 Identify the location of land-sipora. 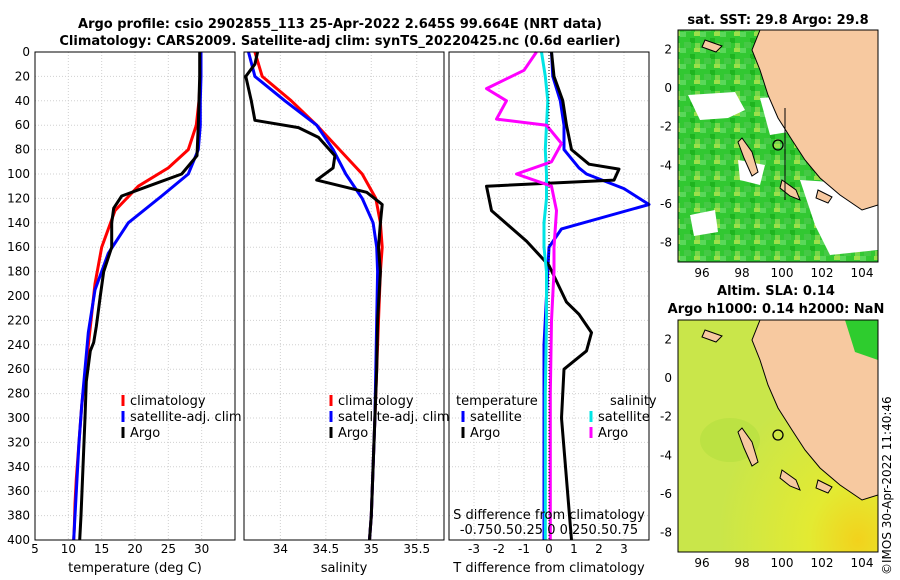
(790, 480).